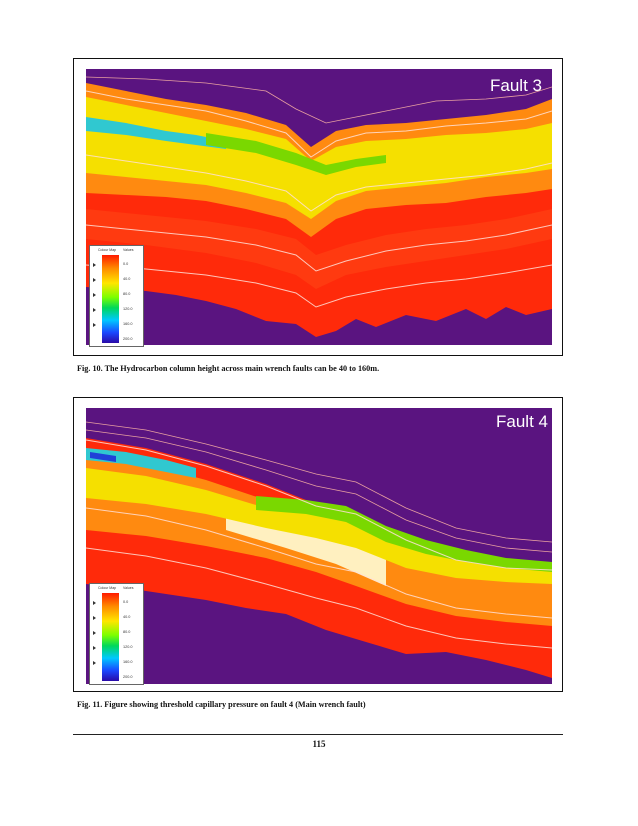 The width and height of the screenshot is (638, 826). Describe the element at coordinates (516, 85) in the screenshot. I see `fault-label: Fault 3` at that location.